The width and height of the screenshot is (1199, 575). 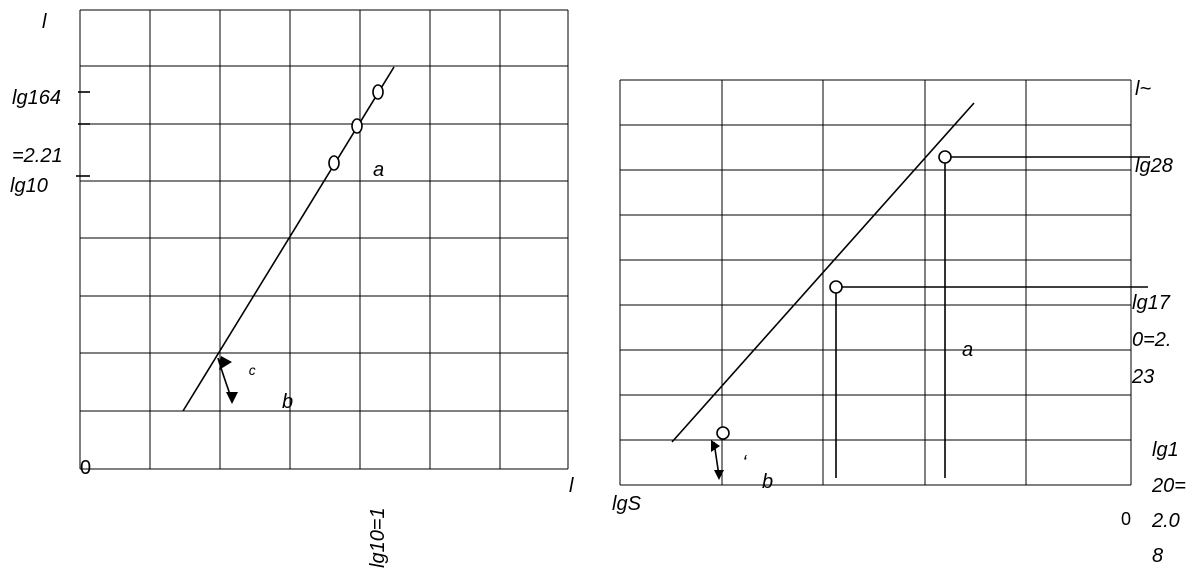 What do you see at coordinates (1143, 89) in the screenshot?
I see `right-top-label: l~` at bounding box center [1143, 89].